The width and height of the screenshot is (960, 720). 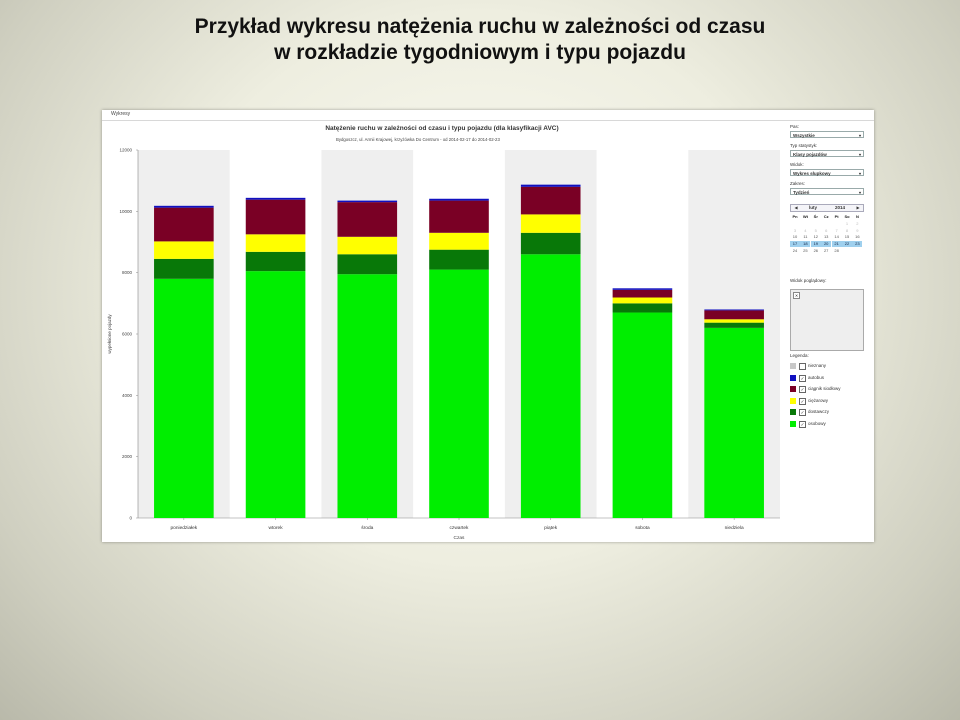 I want to click on calendar-day: 18, so click(x=805, y=244).